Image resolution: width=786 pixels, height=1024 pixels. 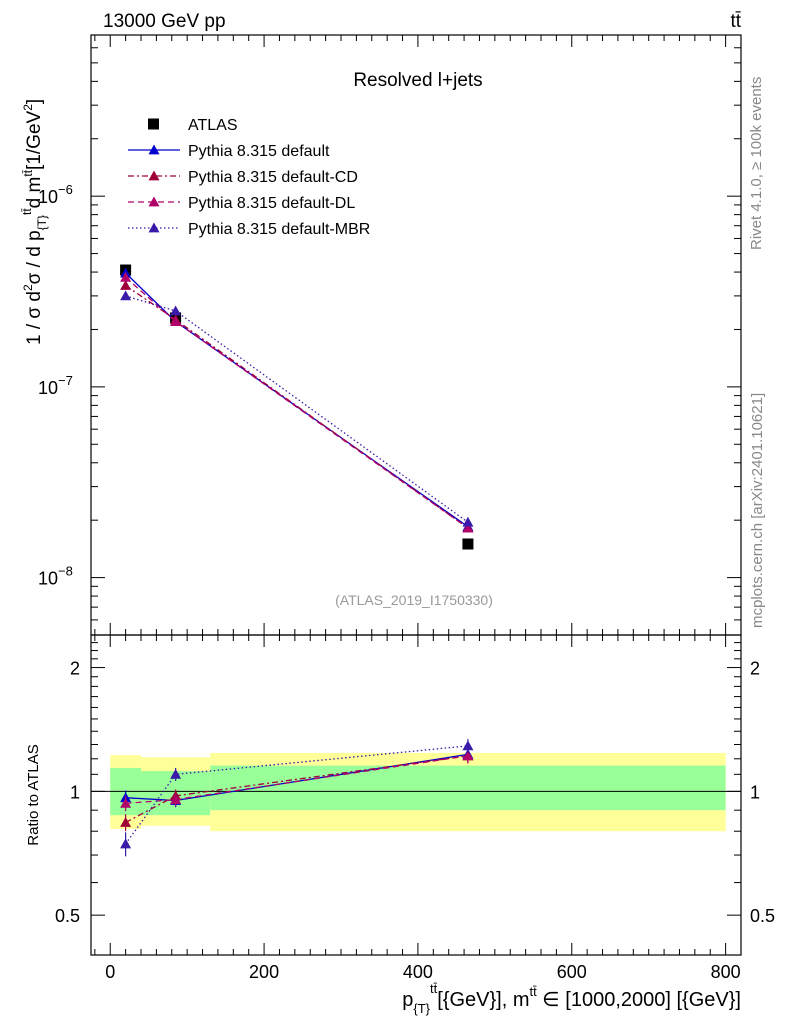 I want to click on legend-label: Pythia 8.315 default, so click(x=259, y=151).